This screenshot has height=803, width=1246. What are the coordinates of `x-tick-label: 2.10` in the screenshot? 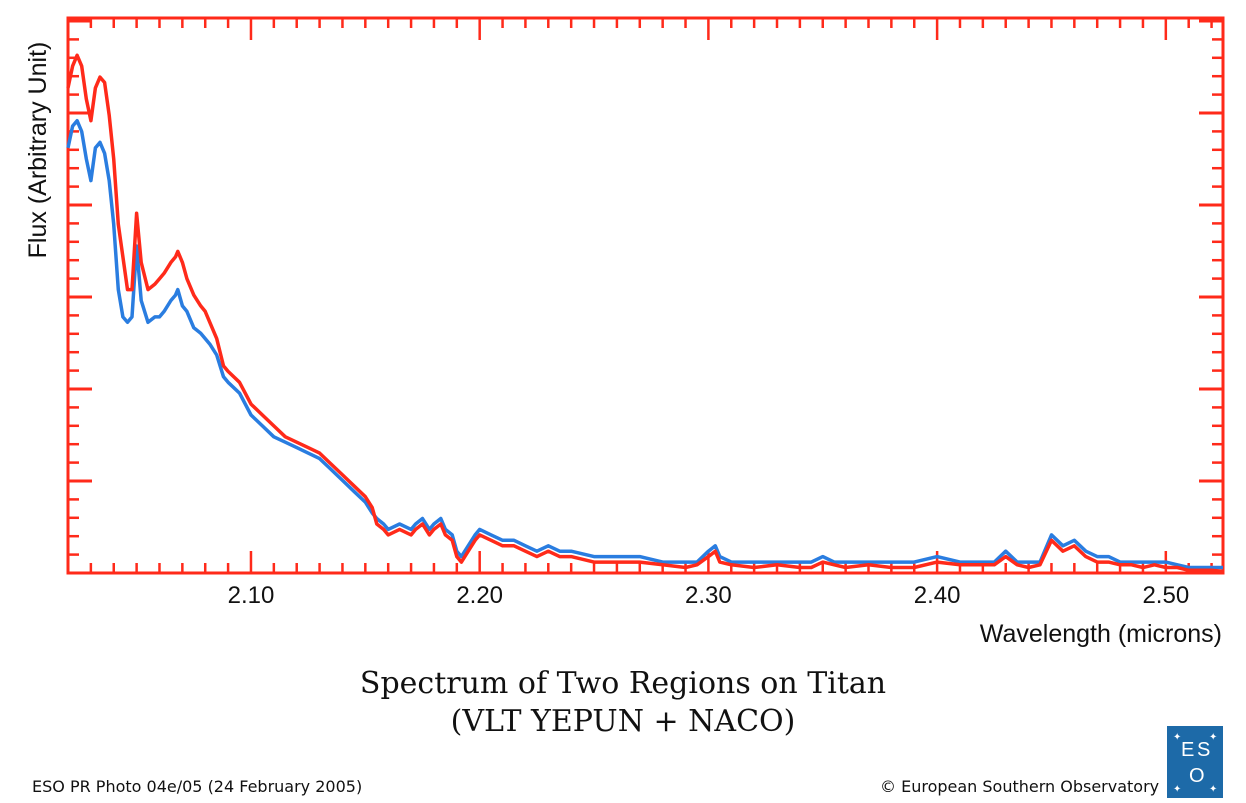 It's located at (251, 595).